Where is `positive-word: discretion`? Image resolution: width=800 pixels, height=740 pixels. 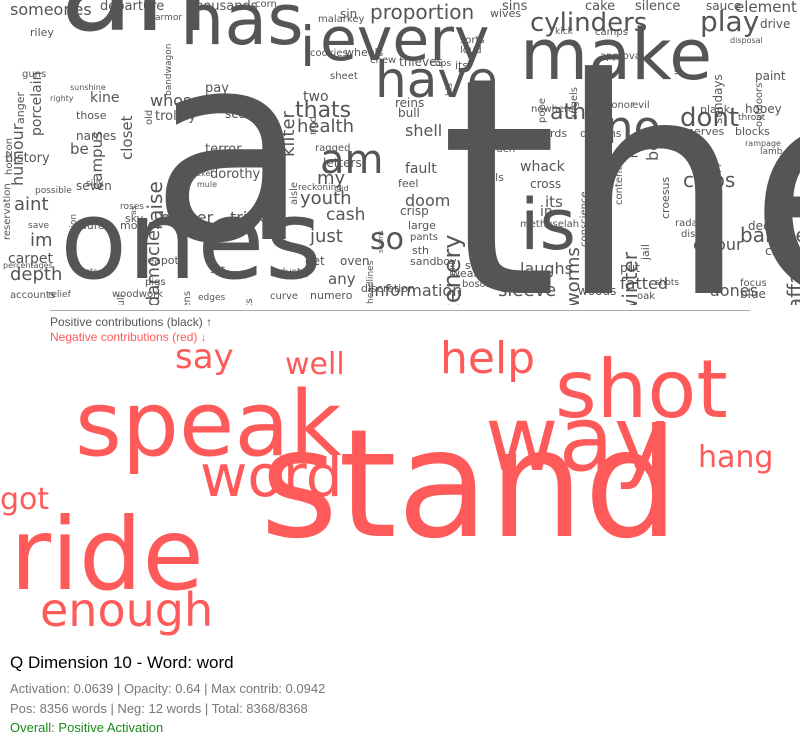
positive-word: discretion is located at coordinates (388, 288).